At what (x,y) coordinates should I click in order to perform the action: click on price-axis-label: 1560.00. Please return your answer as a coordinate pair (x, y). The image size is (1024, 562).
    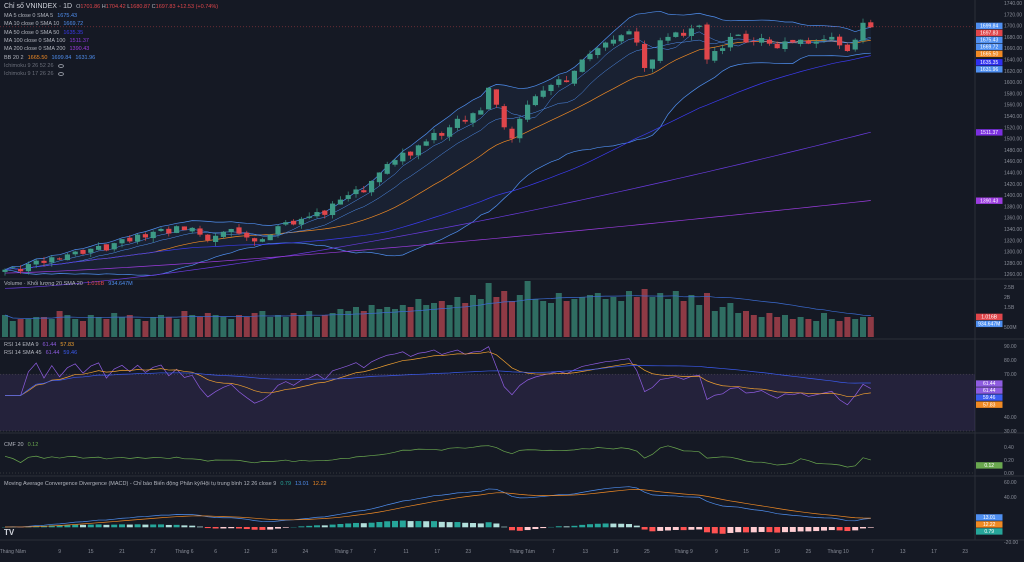
    Looking at the image, I should click on (1013, 106).